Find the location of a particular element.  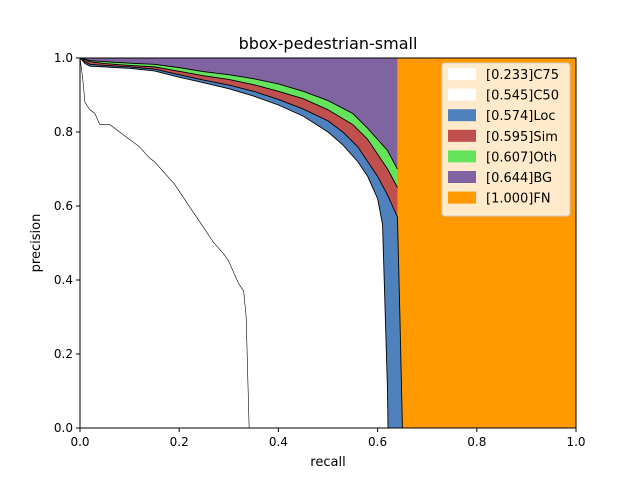

line-0-595-sim is located at coordinates (238, 122).